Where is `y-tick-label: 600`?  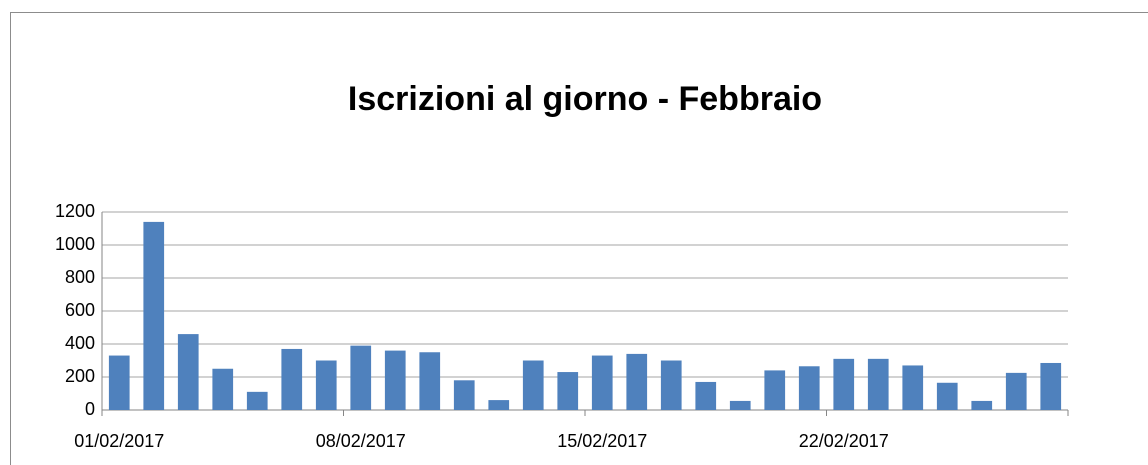
y-tick-label: 600 is located at coordinates (80, 310).